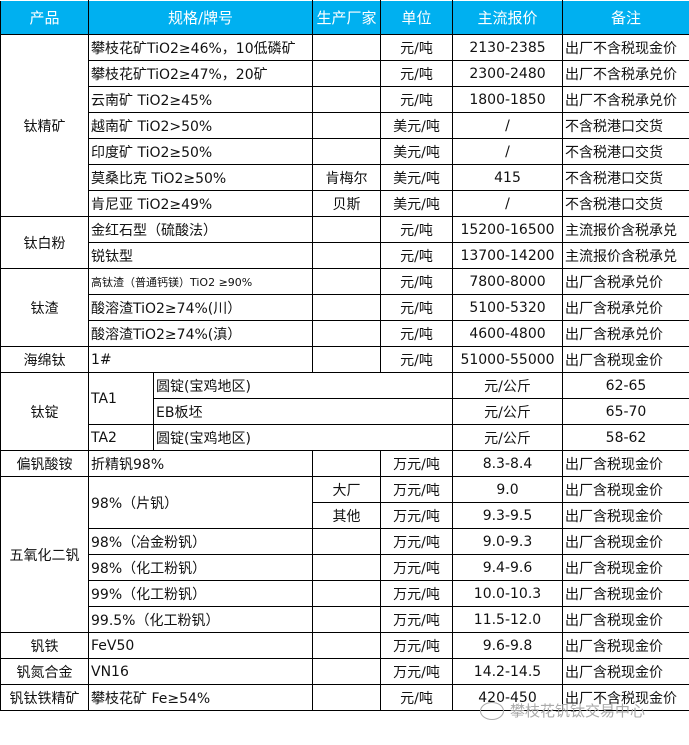 This screenshot has width=689, height=745. I want to click on header-product: 产品, so click(44, 17).